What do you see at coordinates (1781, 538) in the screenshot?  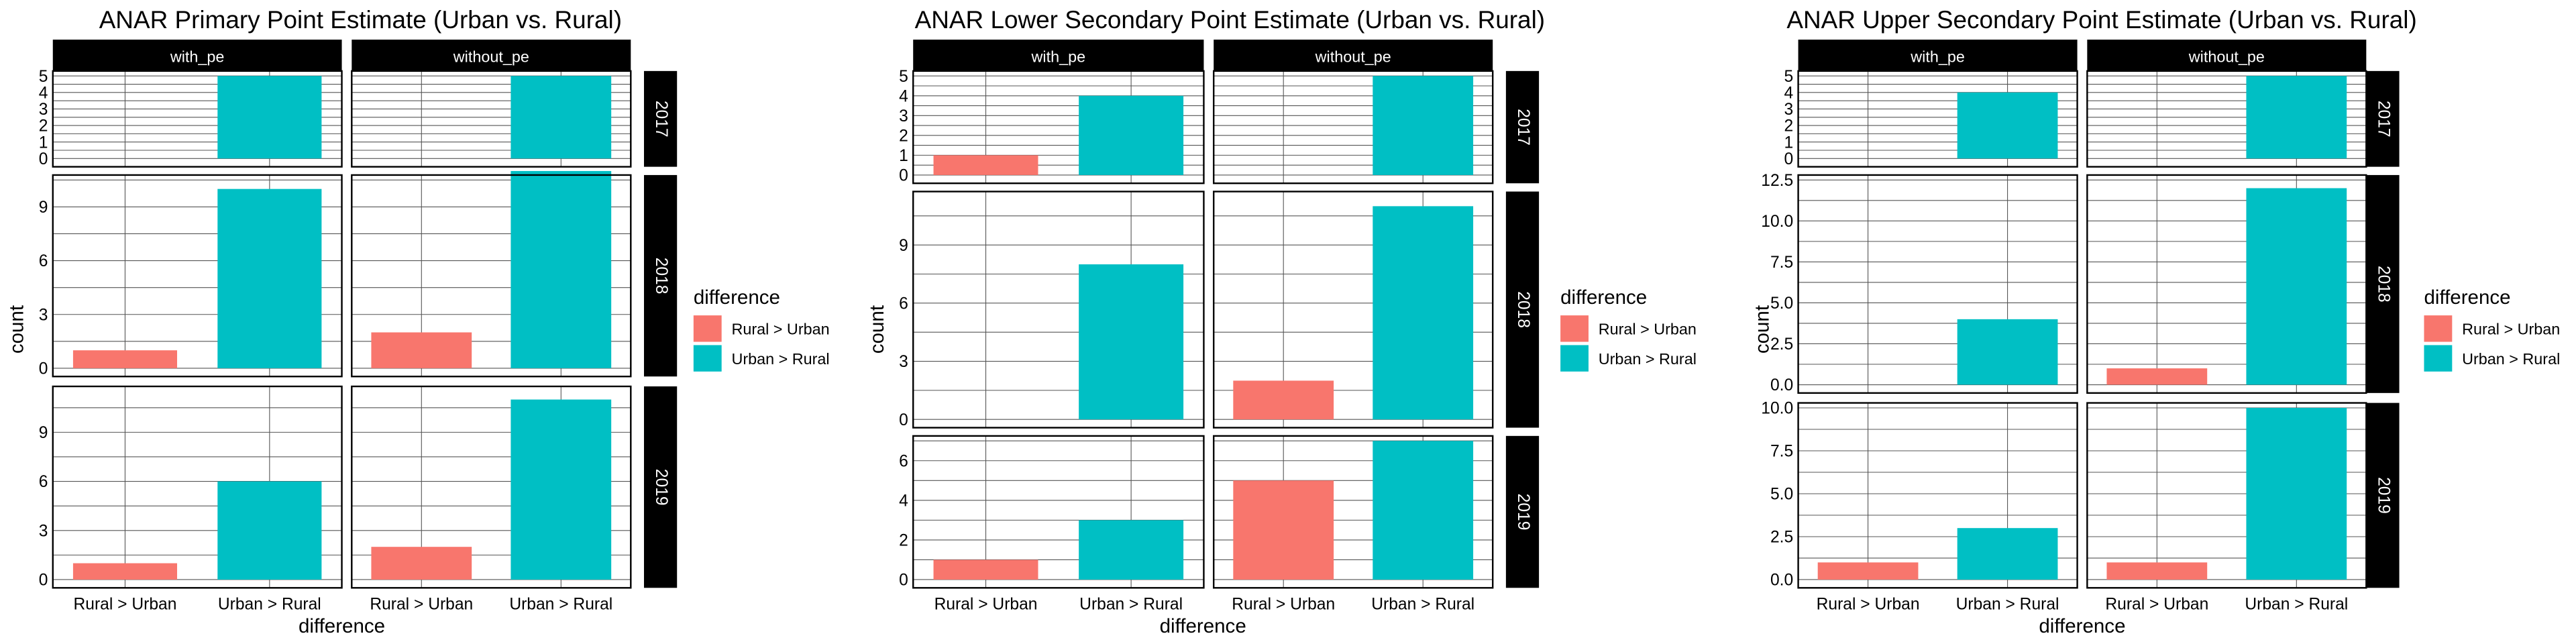 I see `y-tick-label: 2.5` at bounding box center [1781, 538].